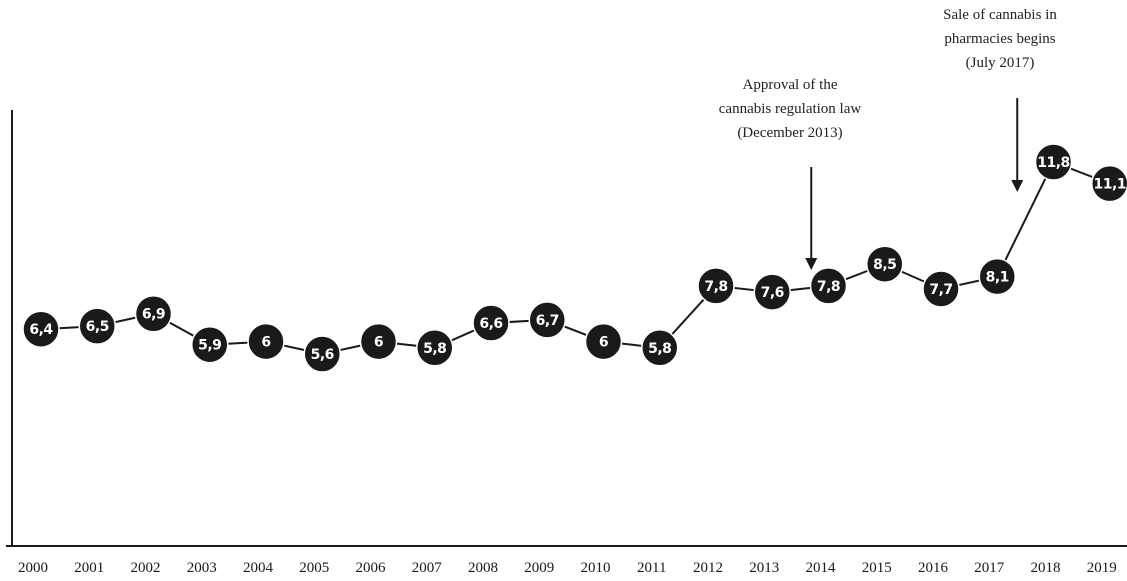  I want to click on data-point-2012: 7,8, so click(716, 286).